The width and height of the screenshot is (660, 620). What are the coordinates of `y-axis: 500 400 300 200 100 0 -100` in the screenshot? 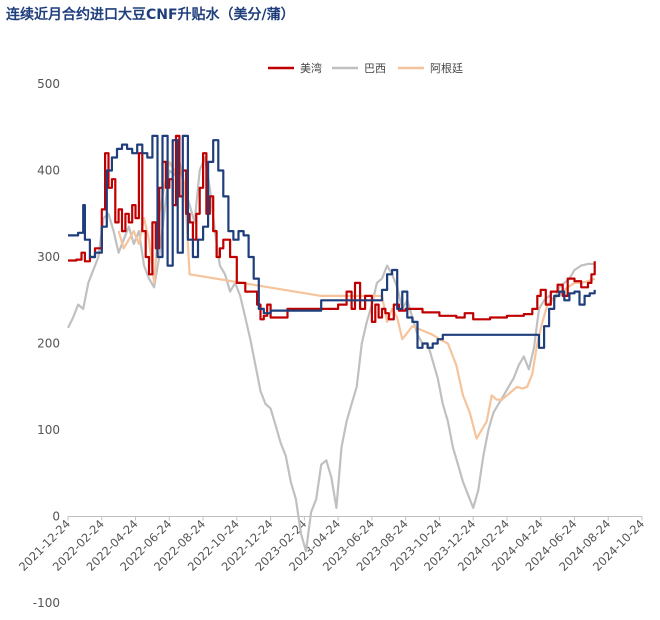 It's located at (46, 343).